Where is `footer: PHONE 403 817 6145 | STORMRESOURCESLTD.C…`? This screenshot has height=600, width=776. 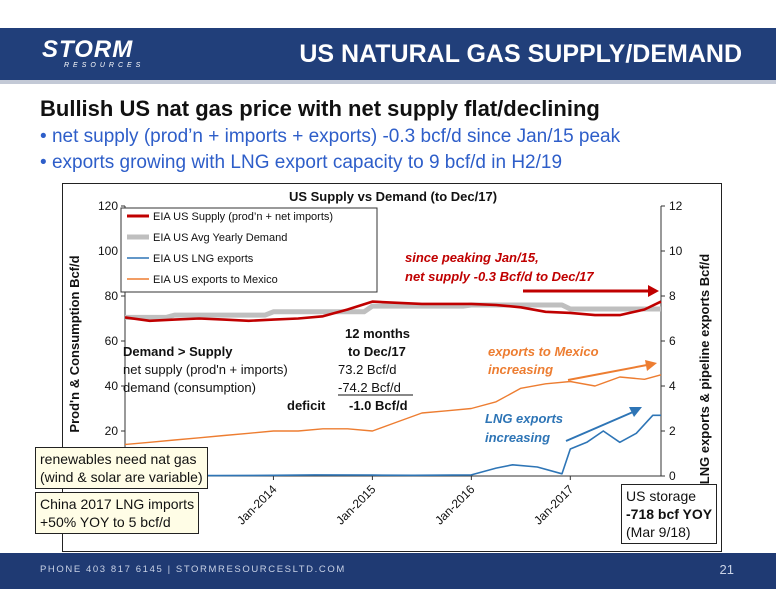 footer: PHONE 403 817 6145 | STORMRESOURCESLTD.C… is located at coordinates (388, 571).